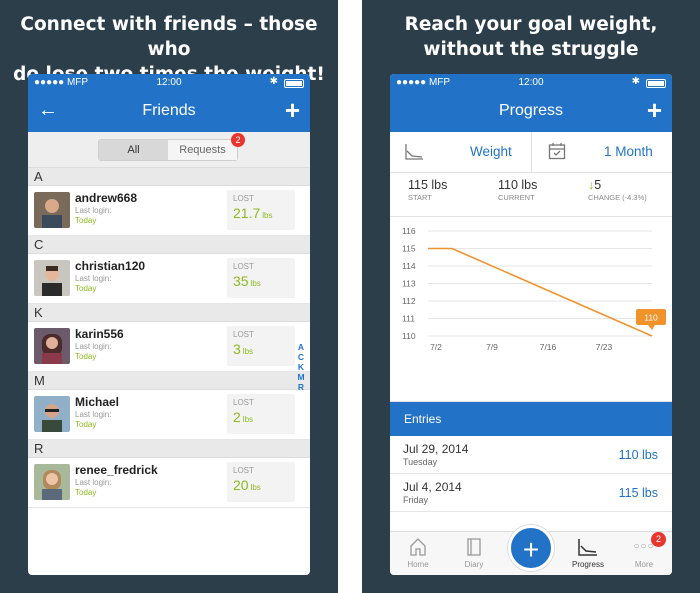 This screenshot has height=593, width=700. I want to click on friend-name: Michael, so click(97, 402).